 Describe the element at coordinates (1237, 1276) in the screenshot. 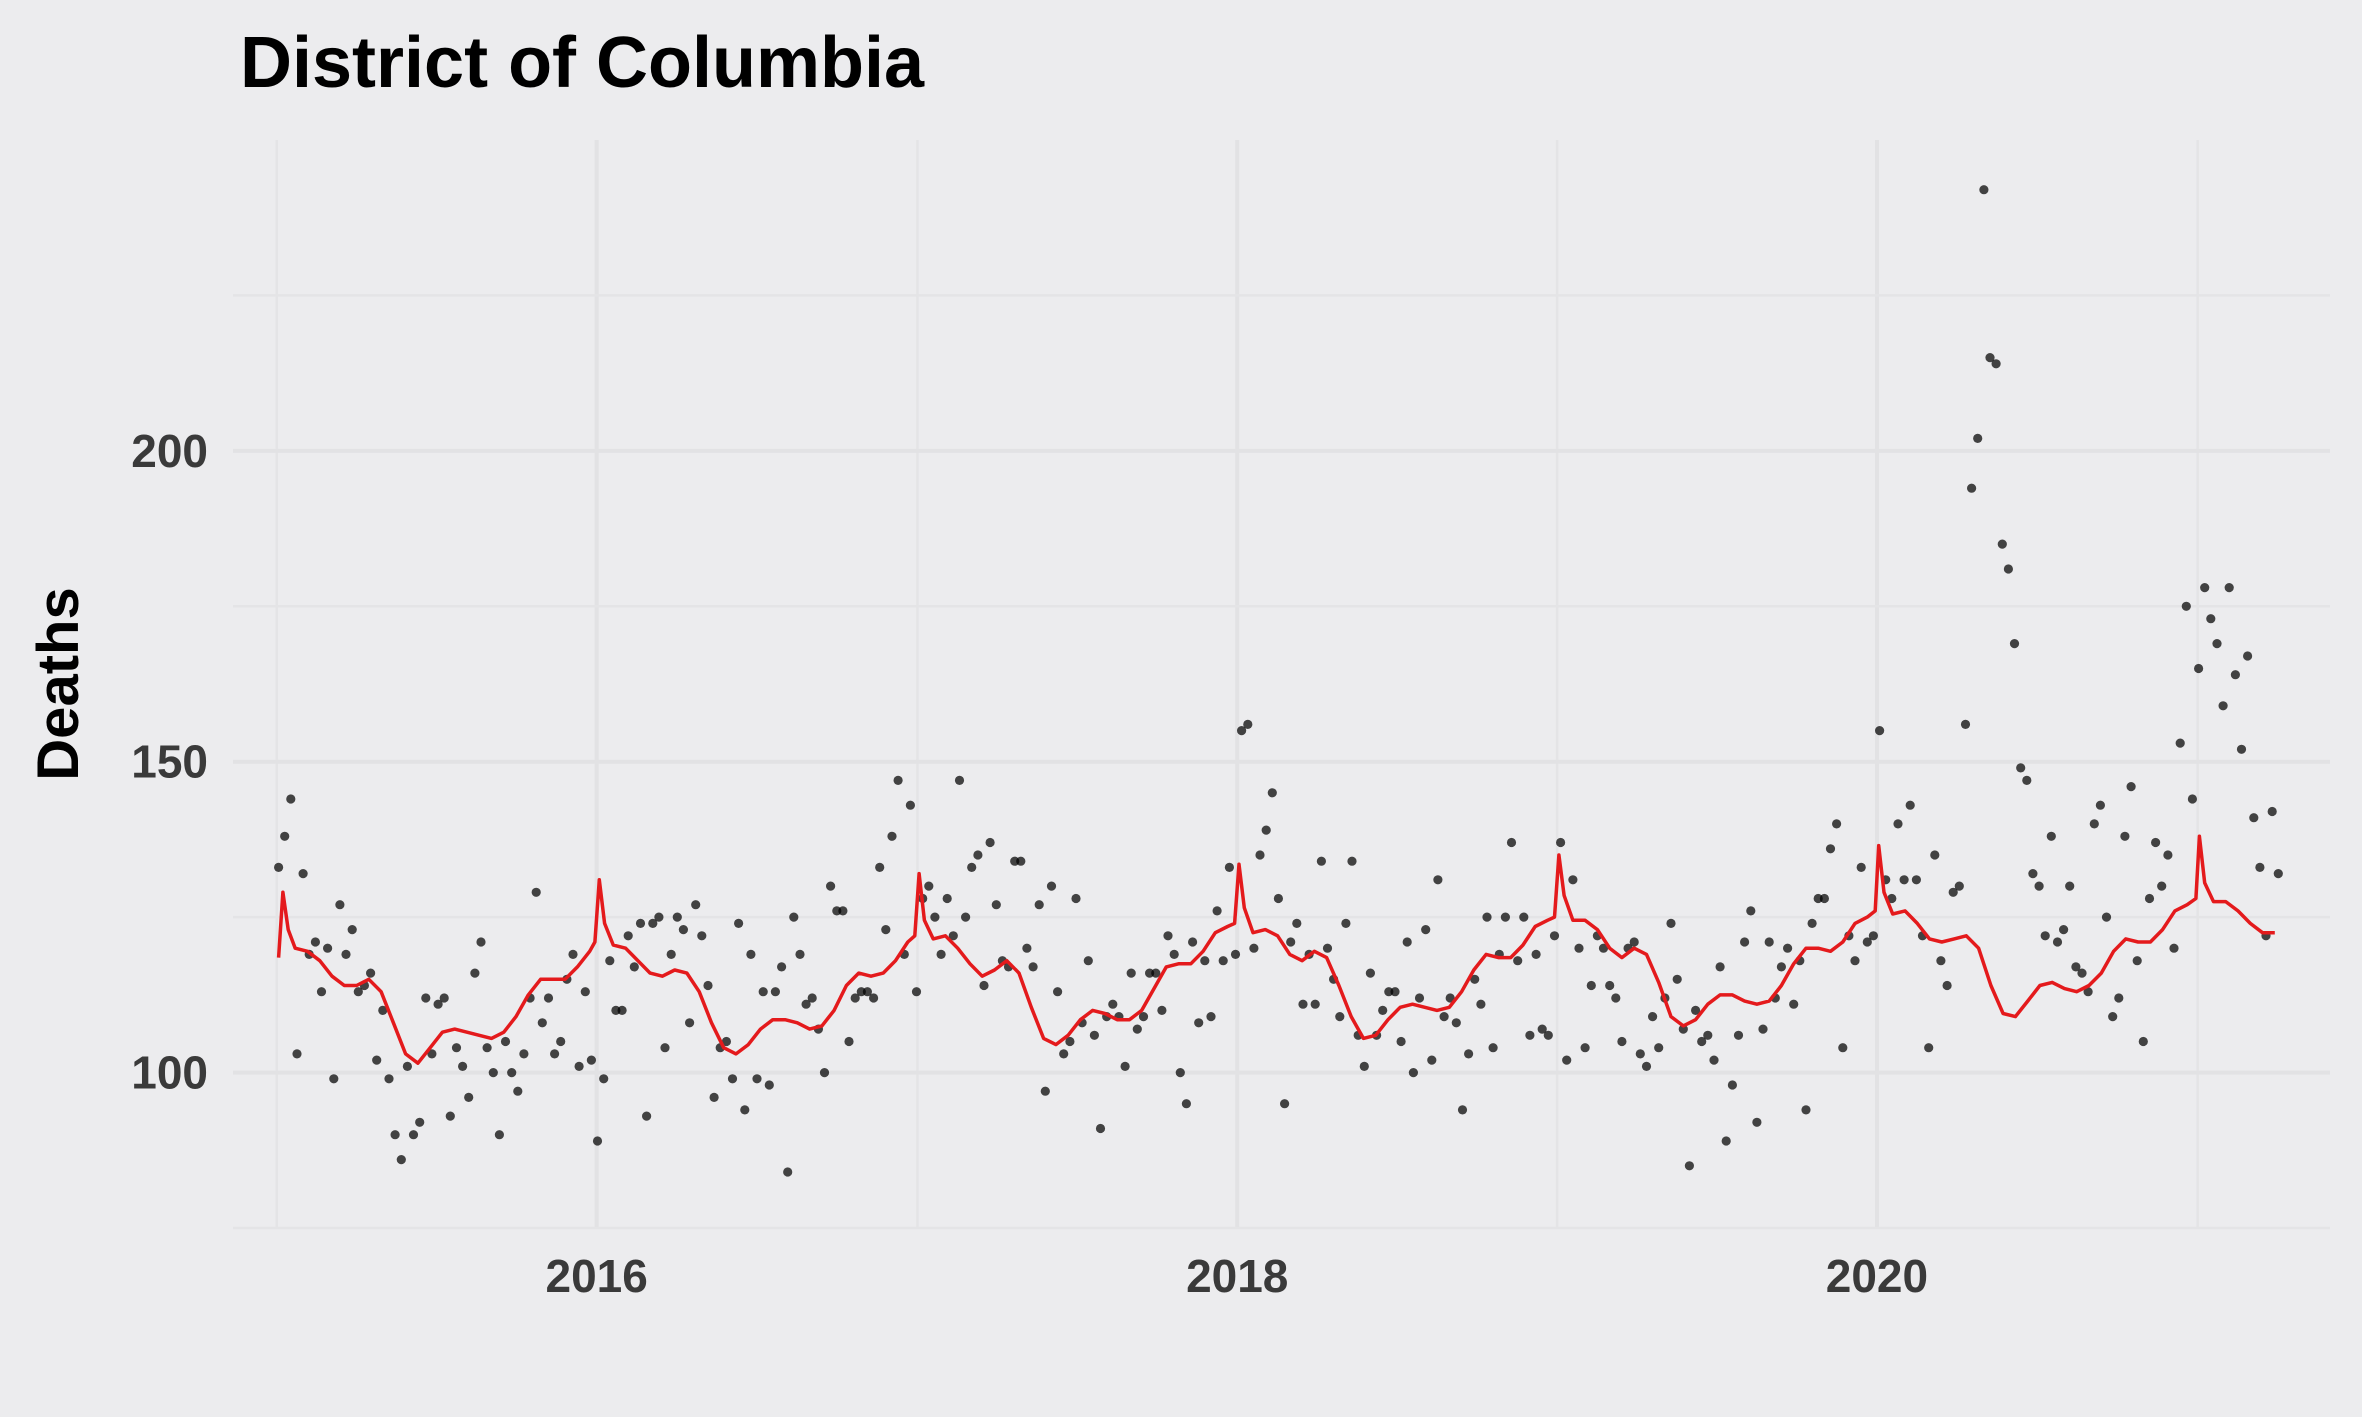

I see `x-tick-label: 2018` at that location.